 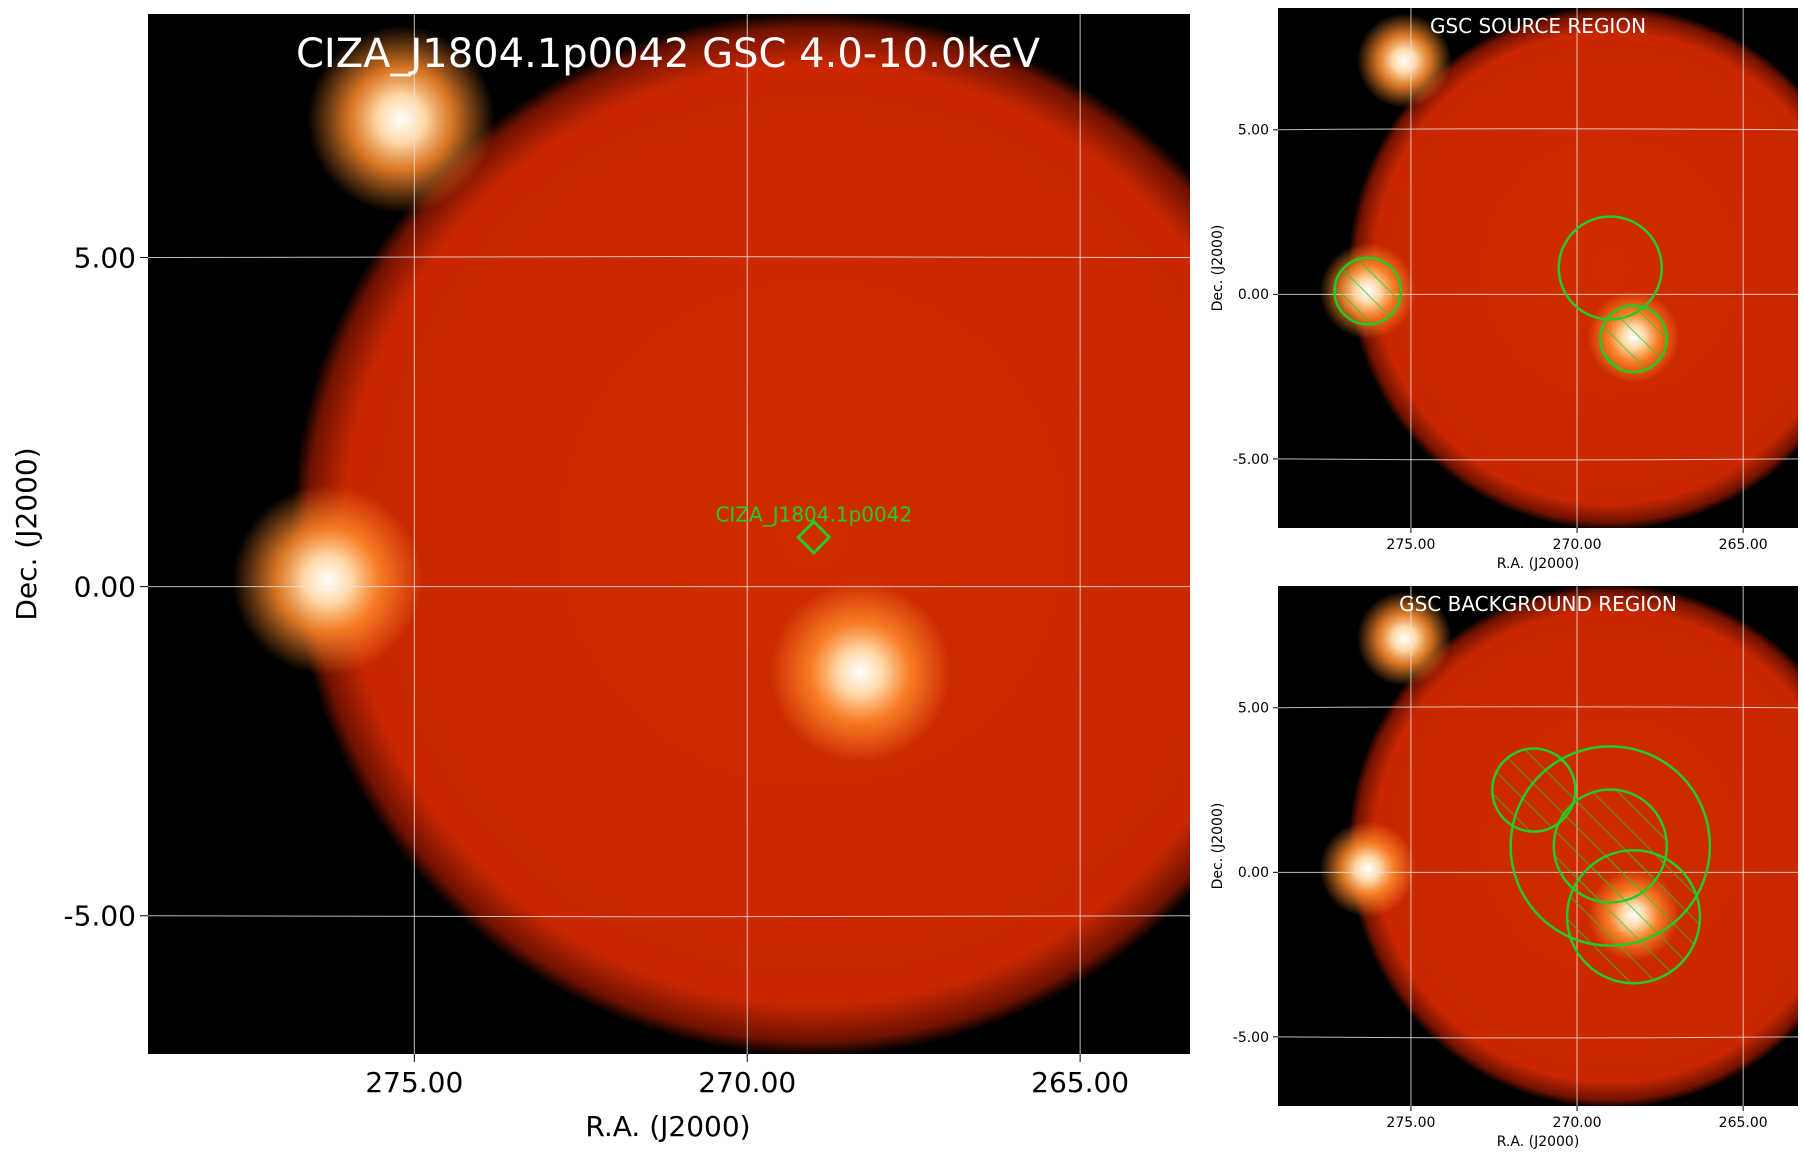 I want to click on source-x-axis-label: R.A. (J2000), so click(x=1538, y=564).